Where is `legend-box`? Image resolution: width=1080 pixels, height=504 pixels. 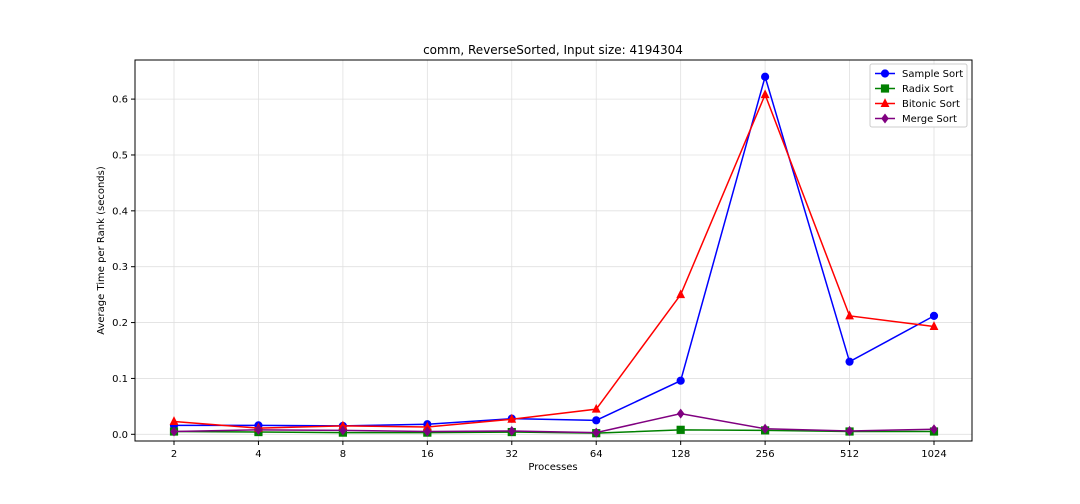 legend-box is located at coordinates (918, 95).